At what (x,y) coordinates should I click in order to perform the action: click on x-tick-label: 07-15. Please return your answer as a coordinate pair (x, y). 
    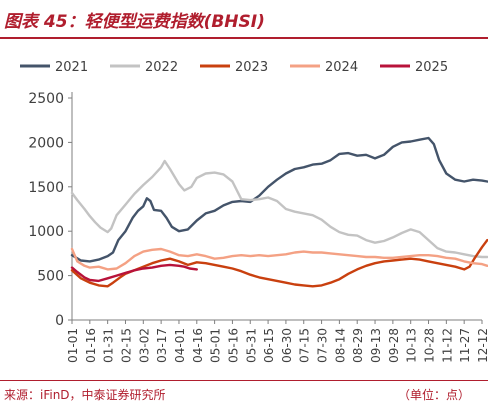
    Looking at the image, I should click on (305, 345).